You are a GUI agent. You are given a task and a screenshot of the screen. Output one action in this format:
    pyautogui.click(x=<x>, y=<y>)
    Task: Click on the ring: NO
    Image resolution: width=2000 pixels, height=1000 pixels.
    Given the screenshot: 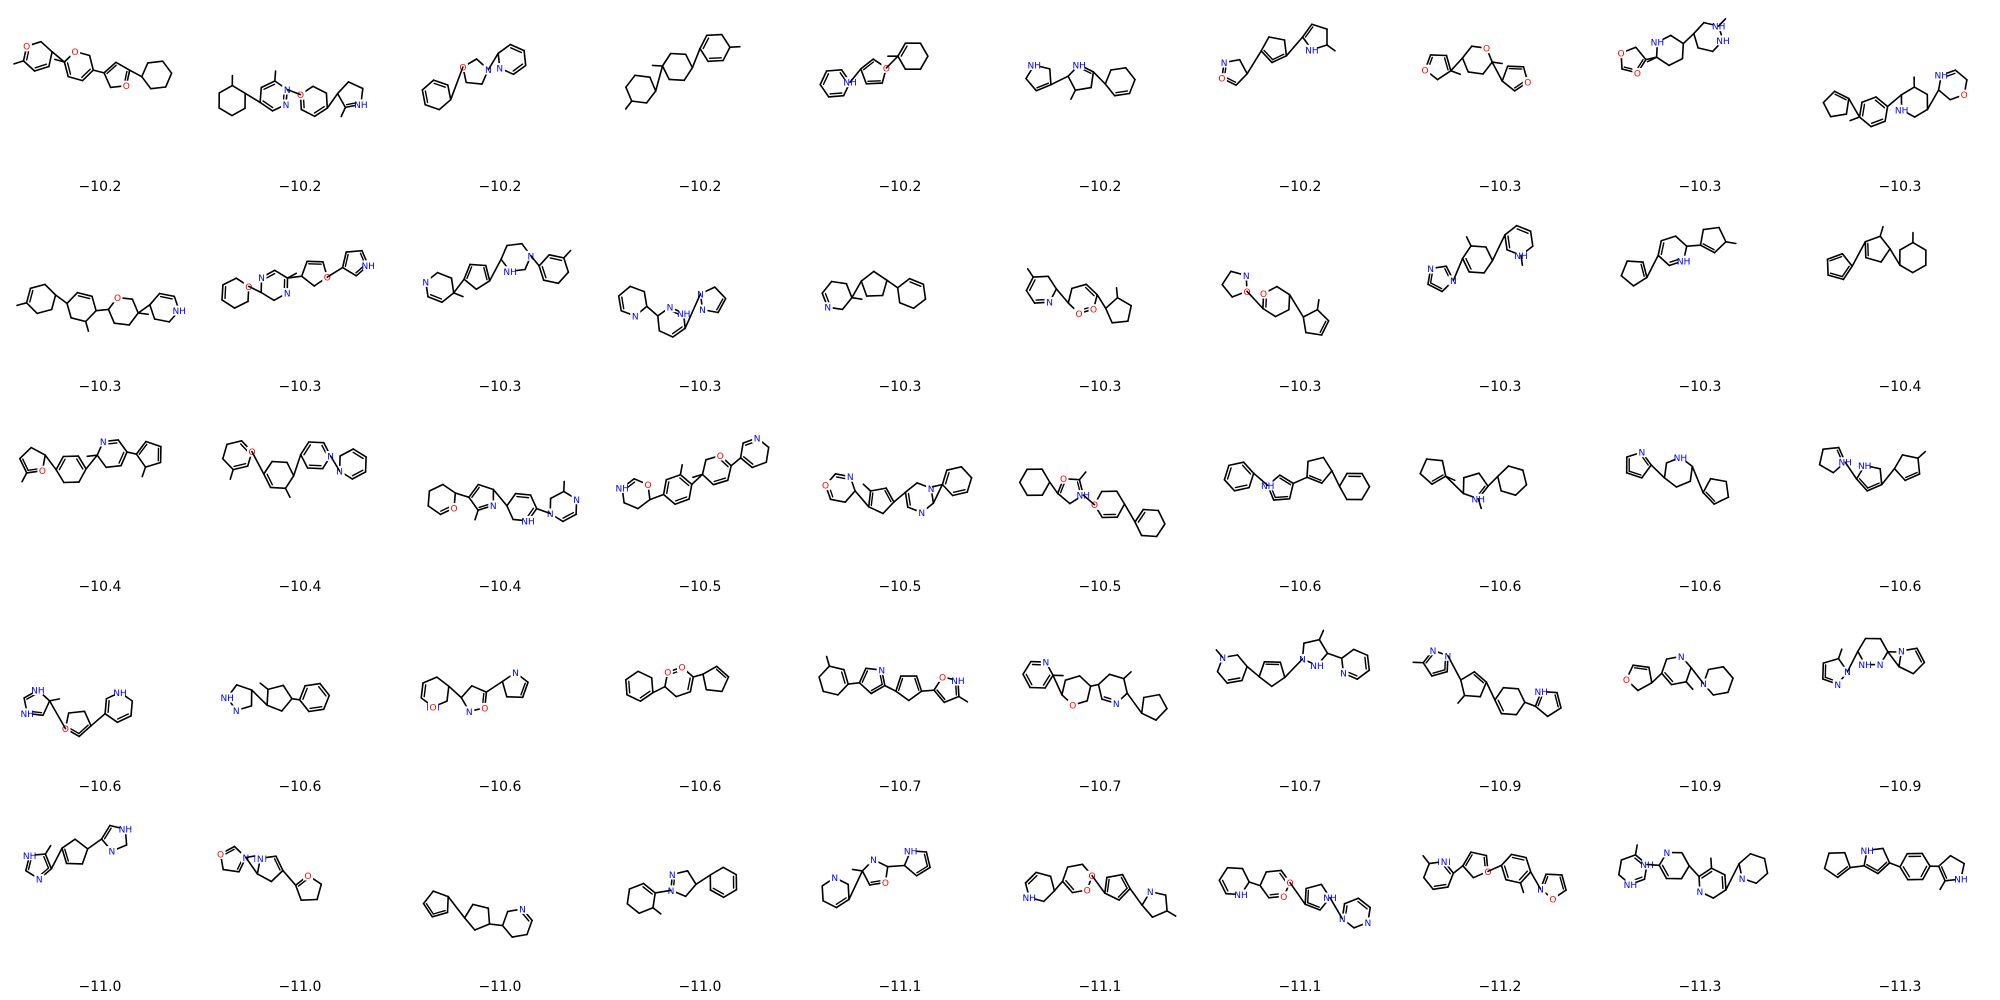 What is the action you would take?
    pyautogui.click(x=33, y=56)
    